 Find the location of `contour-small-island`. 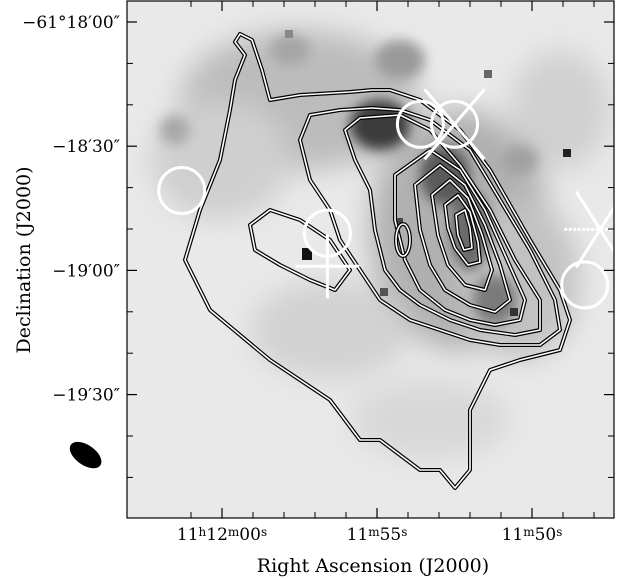

contour-small-island is located at coordinates (403, 240).